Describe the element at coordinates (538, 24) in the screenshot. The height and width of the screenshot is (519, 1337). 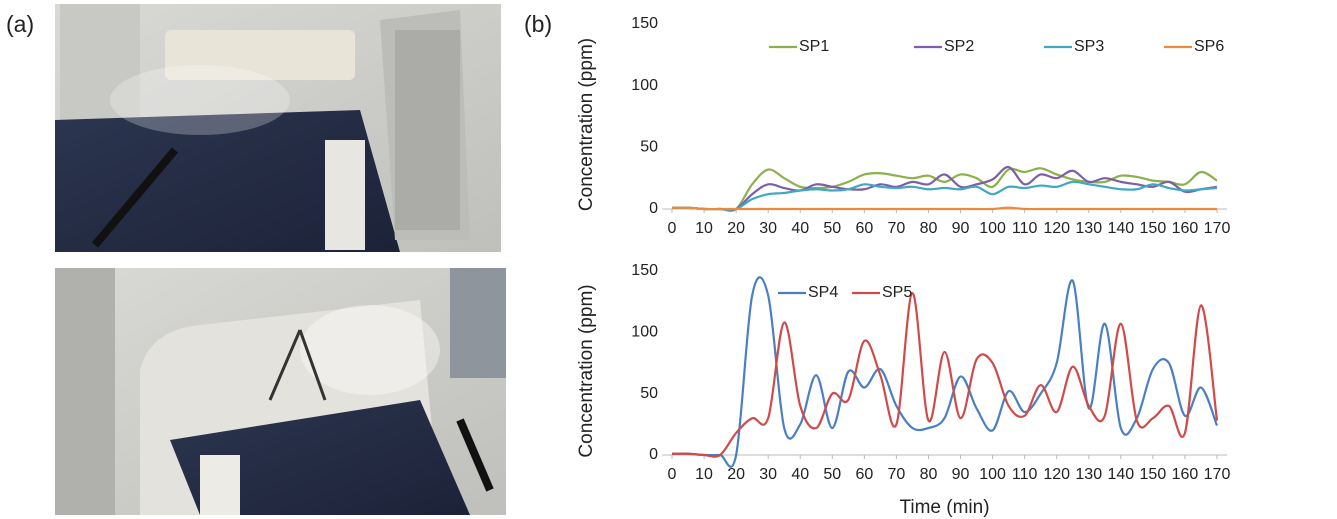
I see `panel-label: (b)` at that location.